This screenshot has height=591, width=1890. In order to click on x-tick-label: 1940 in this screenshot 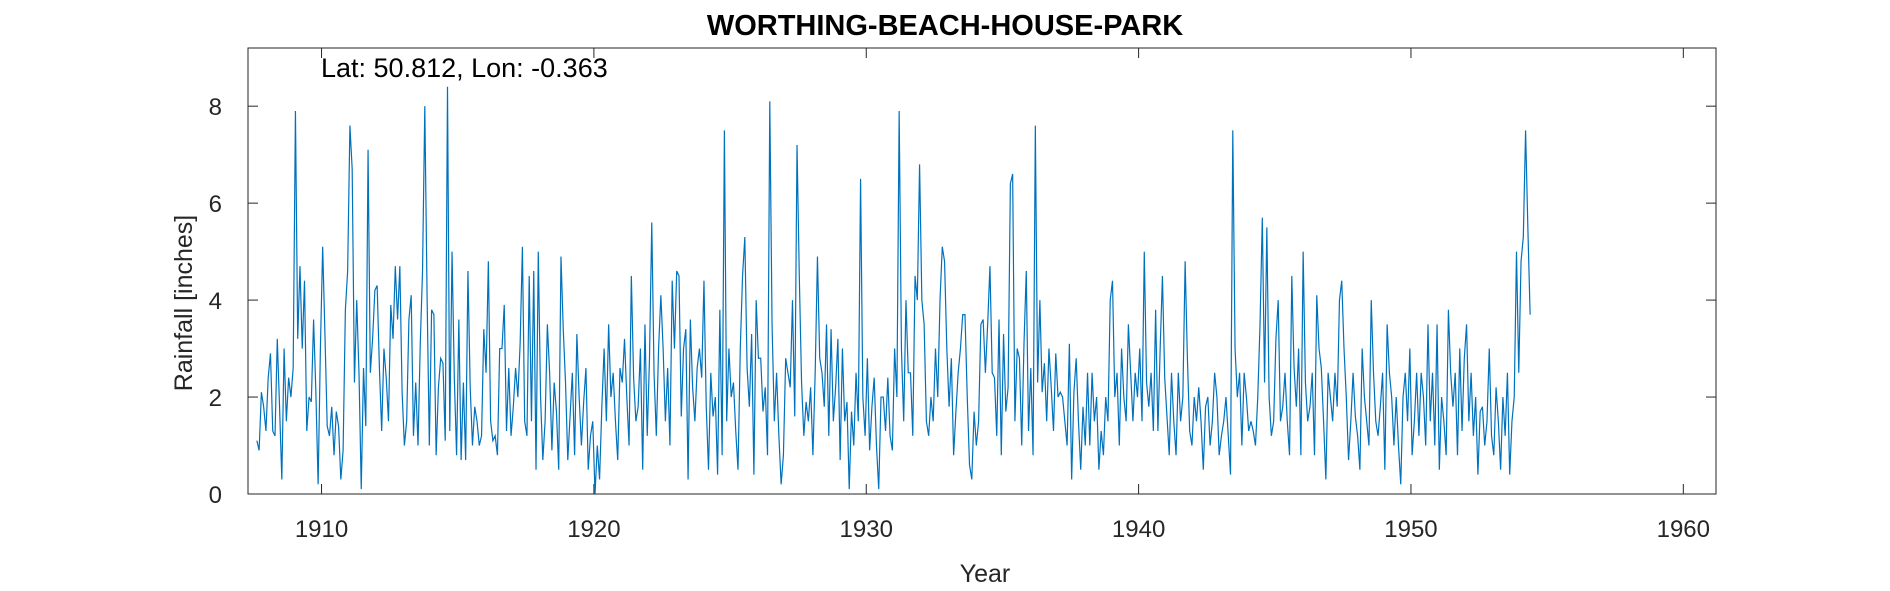, I will do `click(1138, 529)`.